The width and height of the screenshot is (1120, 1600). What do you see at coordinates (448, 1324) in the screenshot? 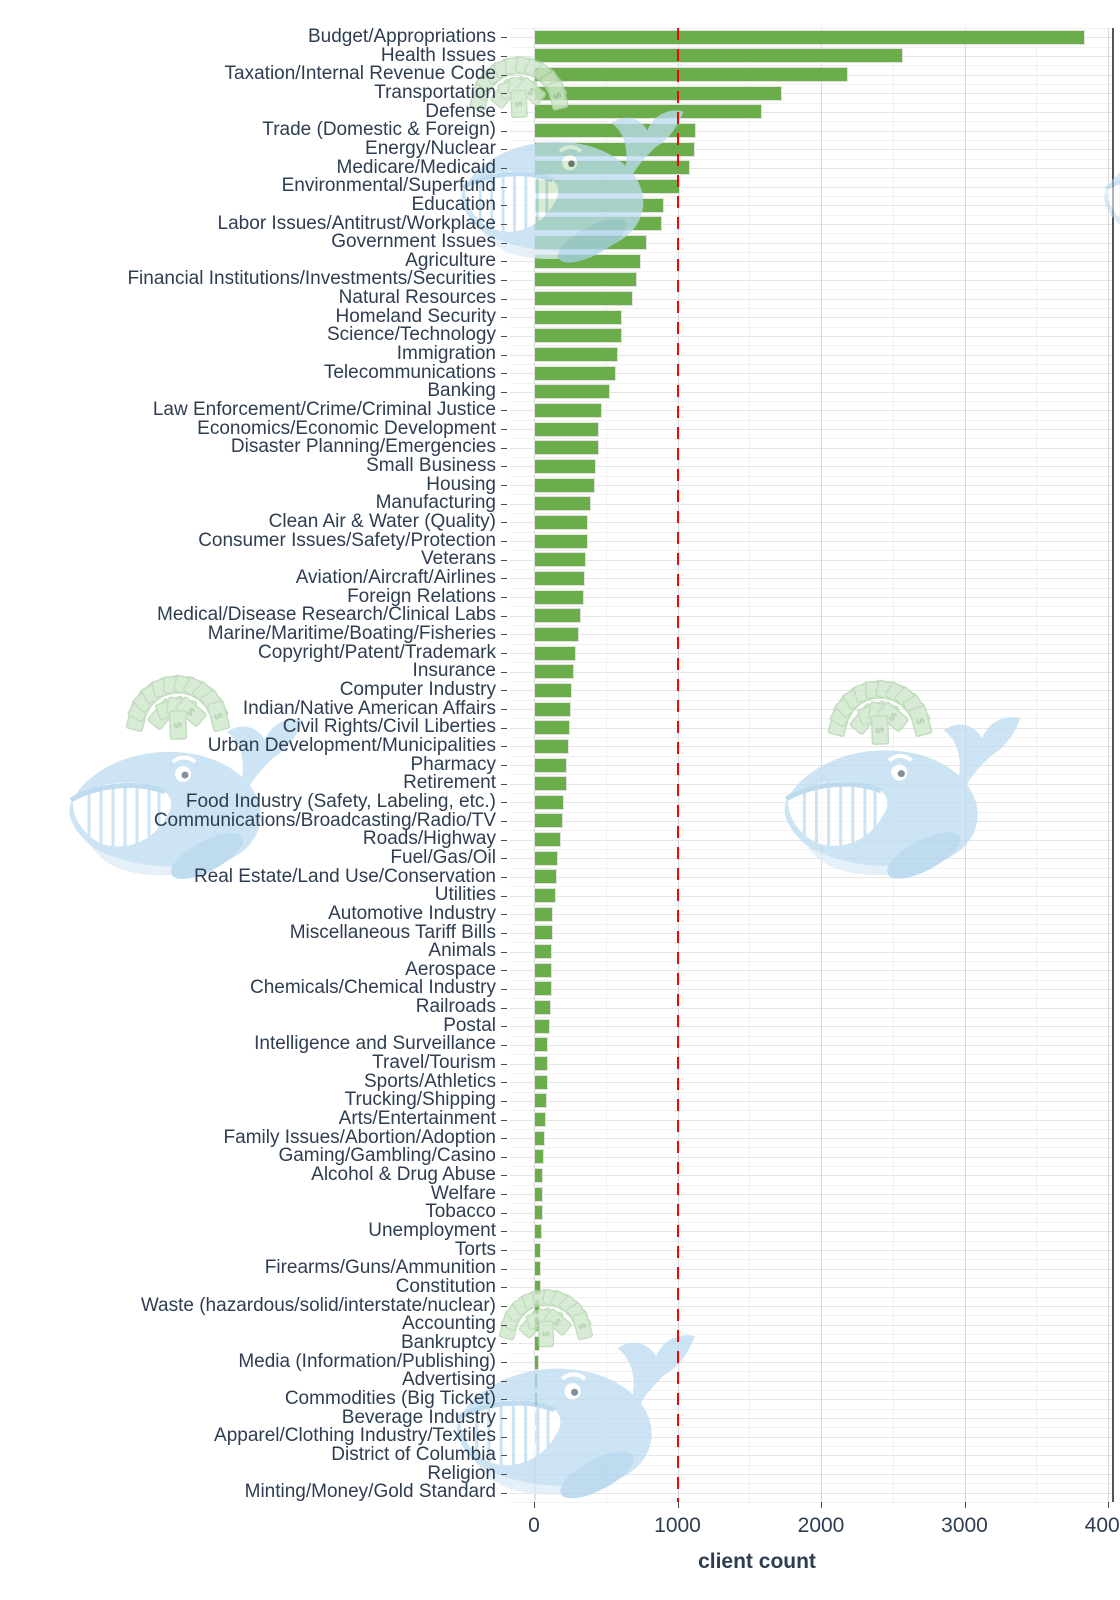
I see `y-axis-label: Accounting` at bounding box center [448, 1324].